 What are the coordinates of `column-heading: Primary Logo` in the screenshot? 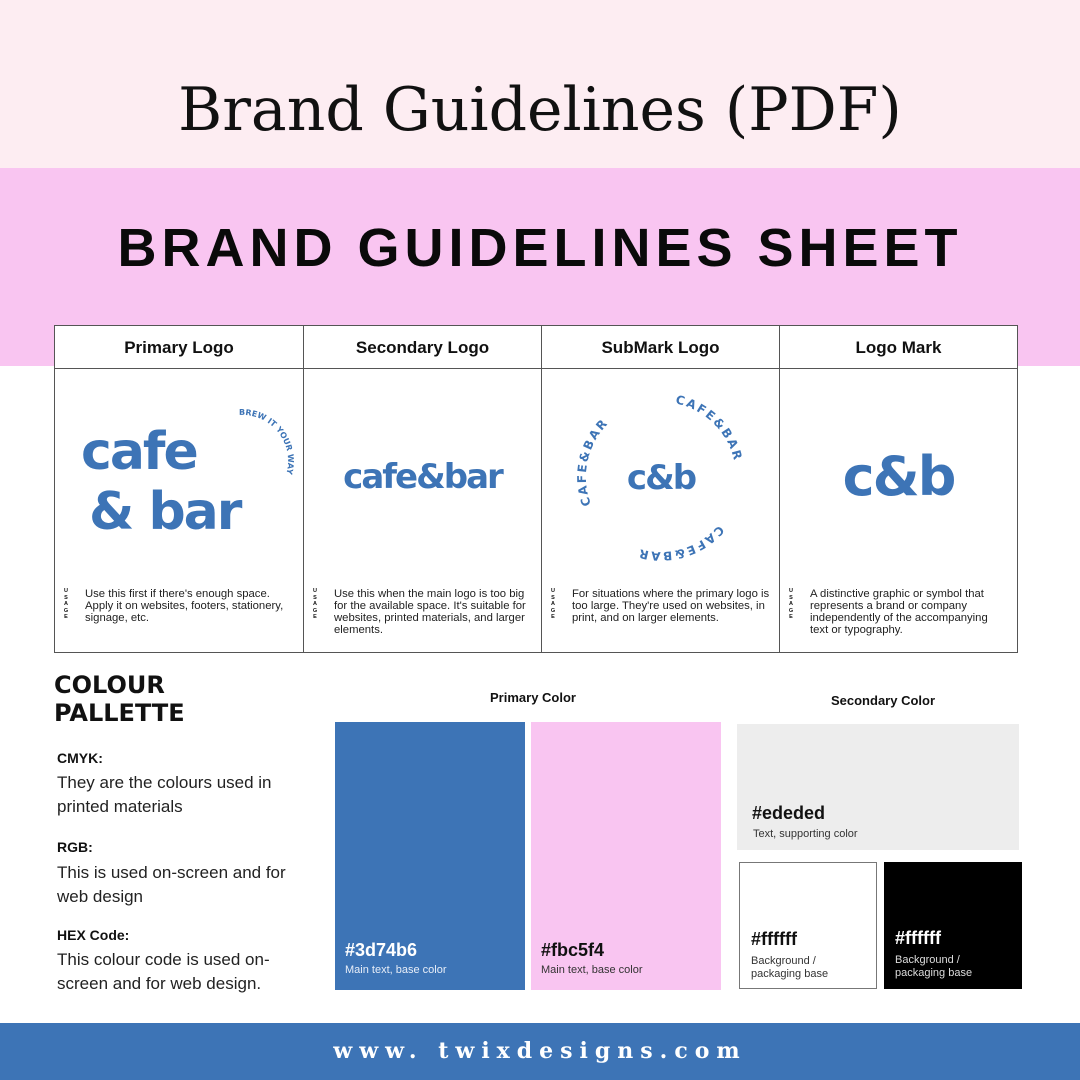 It's located at (179, 347).